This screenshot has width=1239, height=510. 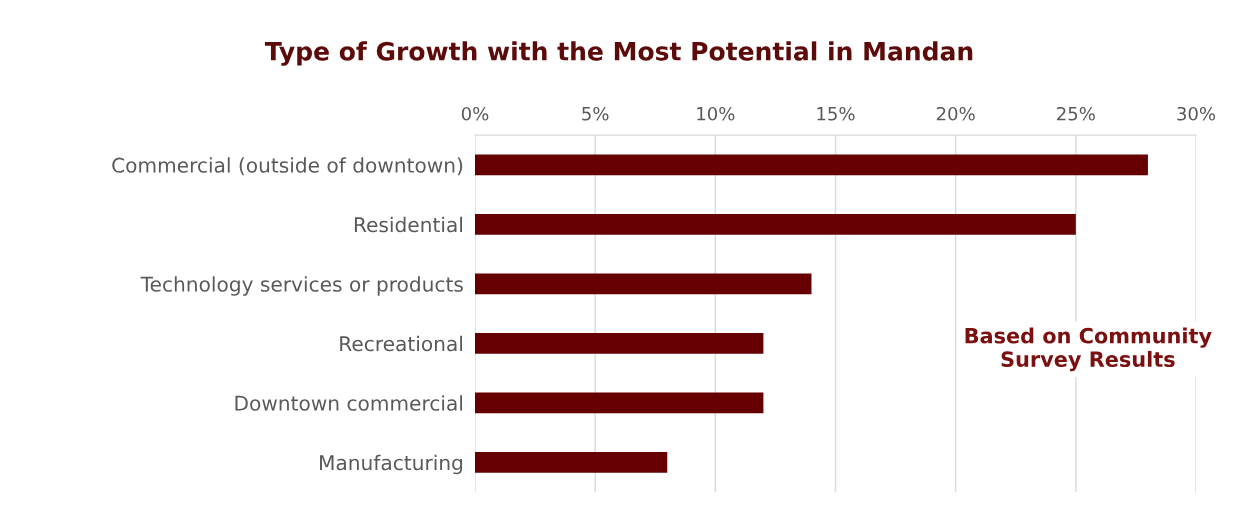 What do you see at coordinates (391, 464) in the screenshot?
I see `y-tick-label: Manufacturing` at bounding box center [391, 464].